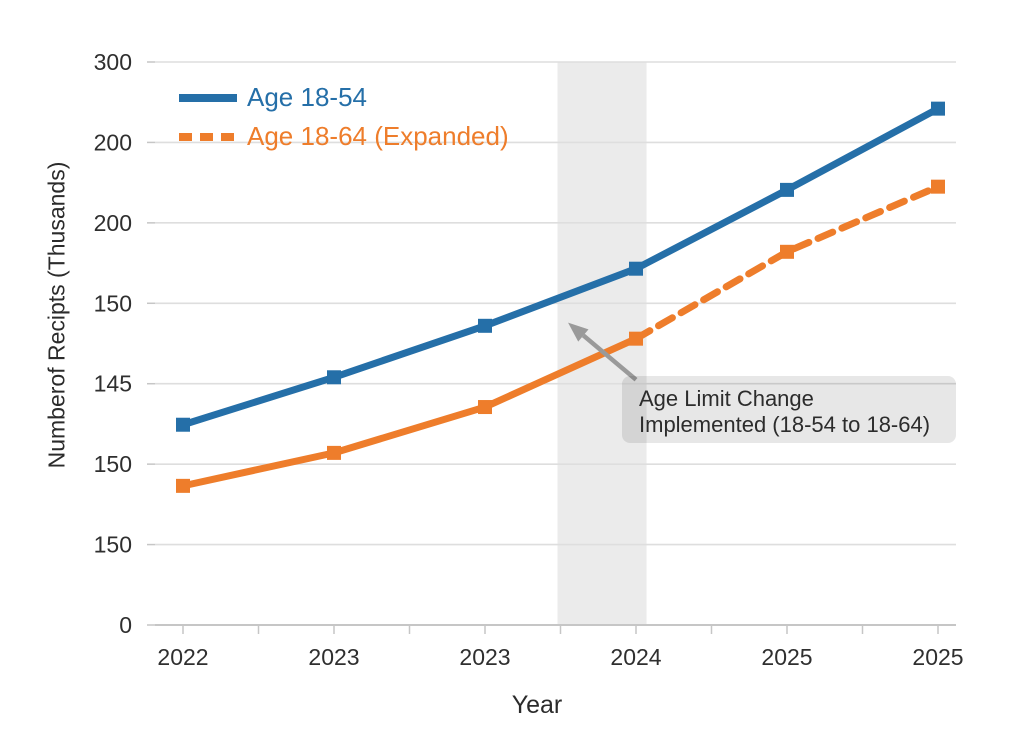  What do you see at coordinates (609, 357) in the screenshot?
I see `annotation-arrow` at bounding box center [609, 357].